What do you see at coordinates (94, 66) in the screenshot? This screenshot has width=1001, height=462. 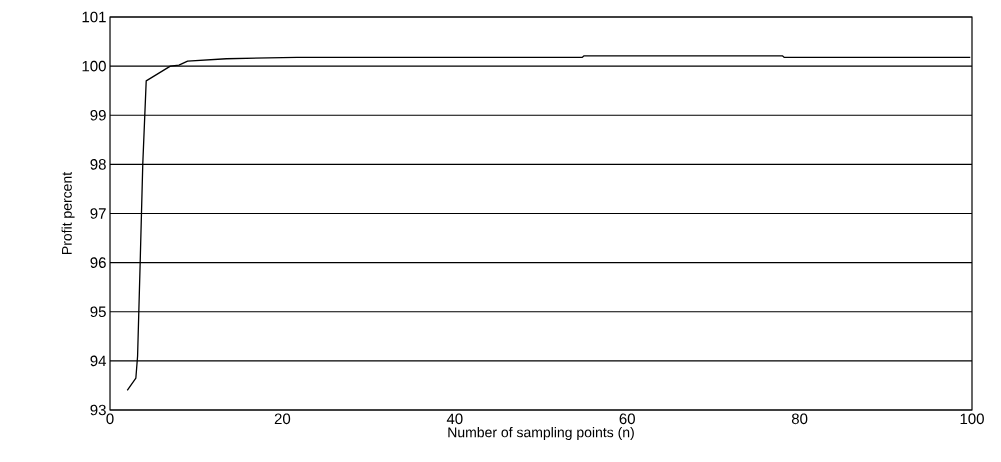 I see `y-tick-label: 100` at bounding box center [94, 66].